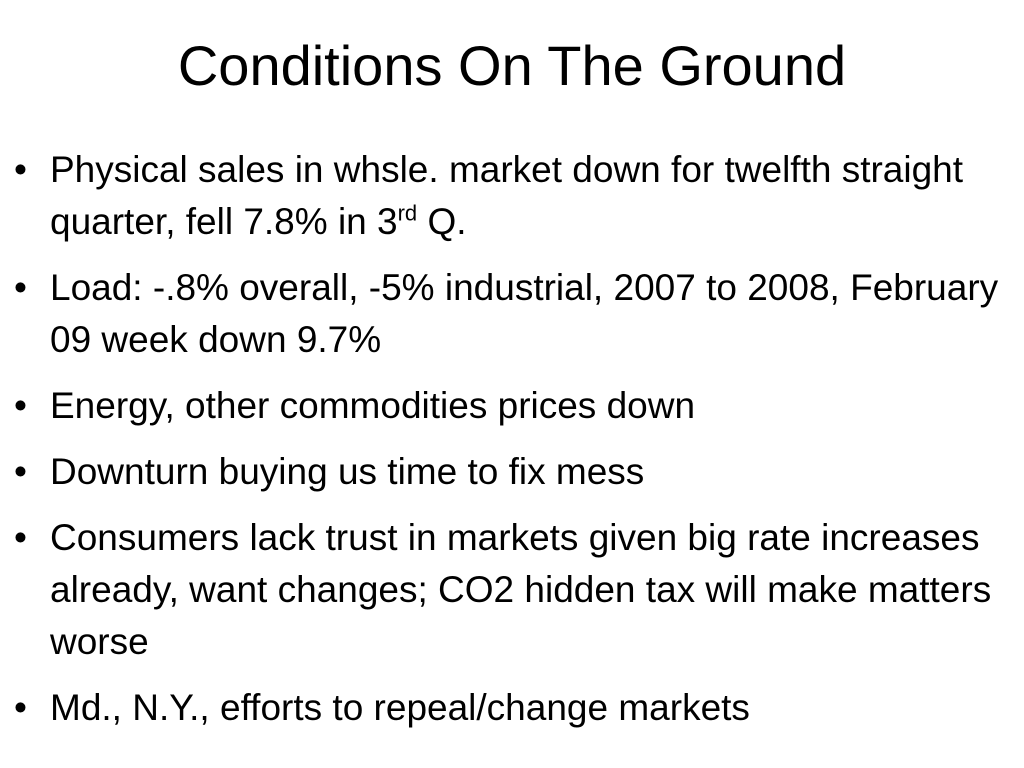 The image size is (1024, 768). Describe the element at coordinates (373, 405) in the screenshot. I see `bullet-text: Energy, other commodities prices down` at that location.